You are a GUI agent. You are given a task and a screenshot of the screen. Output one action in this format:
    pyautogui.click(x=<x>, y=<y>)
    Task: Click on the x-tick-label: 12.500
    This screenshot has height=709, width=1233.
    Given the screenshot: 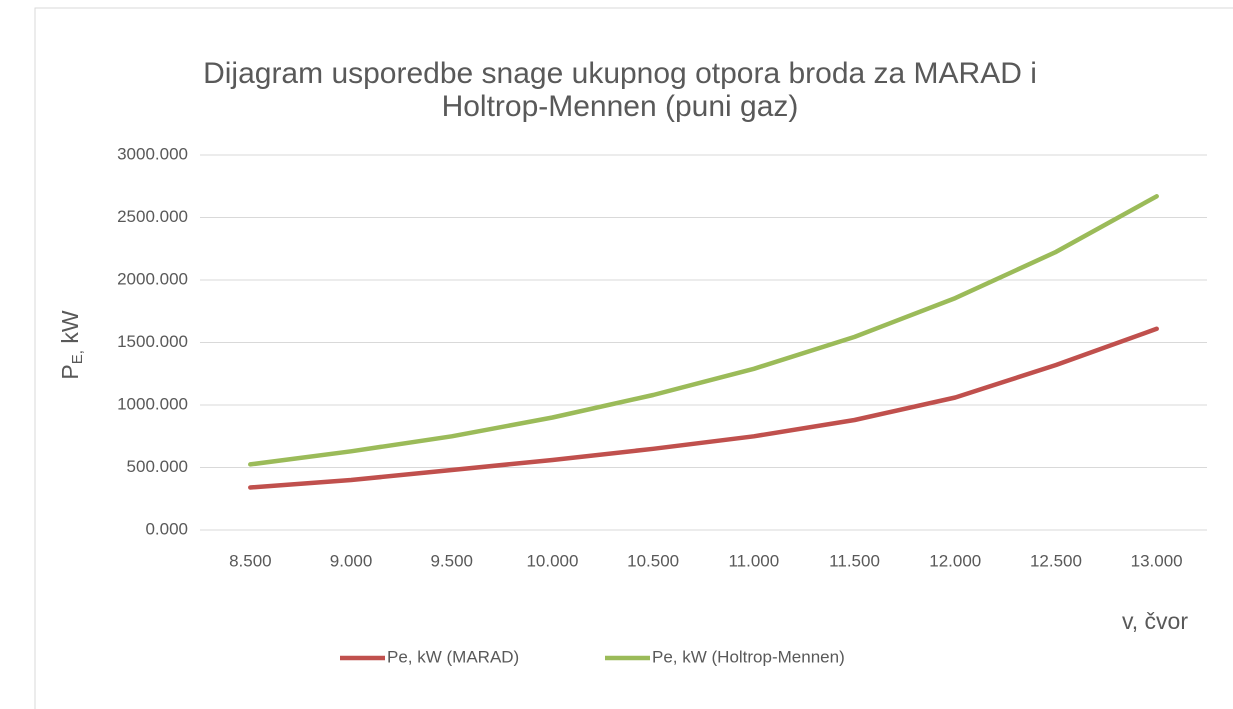 What is the action you would take?
    pyautogui.click(x=1056, y=560)
    